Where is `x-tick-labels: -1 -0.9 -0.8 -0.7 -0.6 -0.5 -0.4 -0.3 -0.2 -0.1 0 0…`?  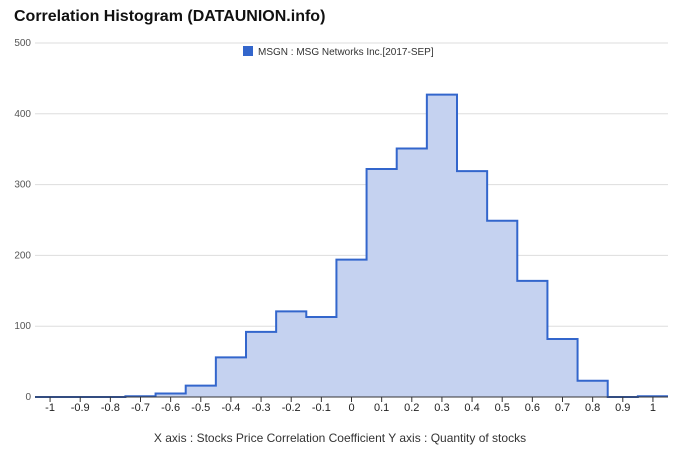 x-tick-labels: -1 -0.9 -0.8 -0.7 -0.6 -0.5 -0.4 -0.3 -0.2 -0.1 0 0… is located at coordinates (350, 405).